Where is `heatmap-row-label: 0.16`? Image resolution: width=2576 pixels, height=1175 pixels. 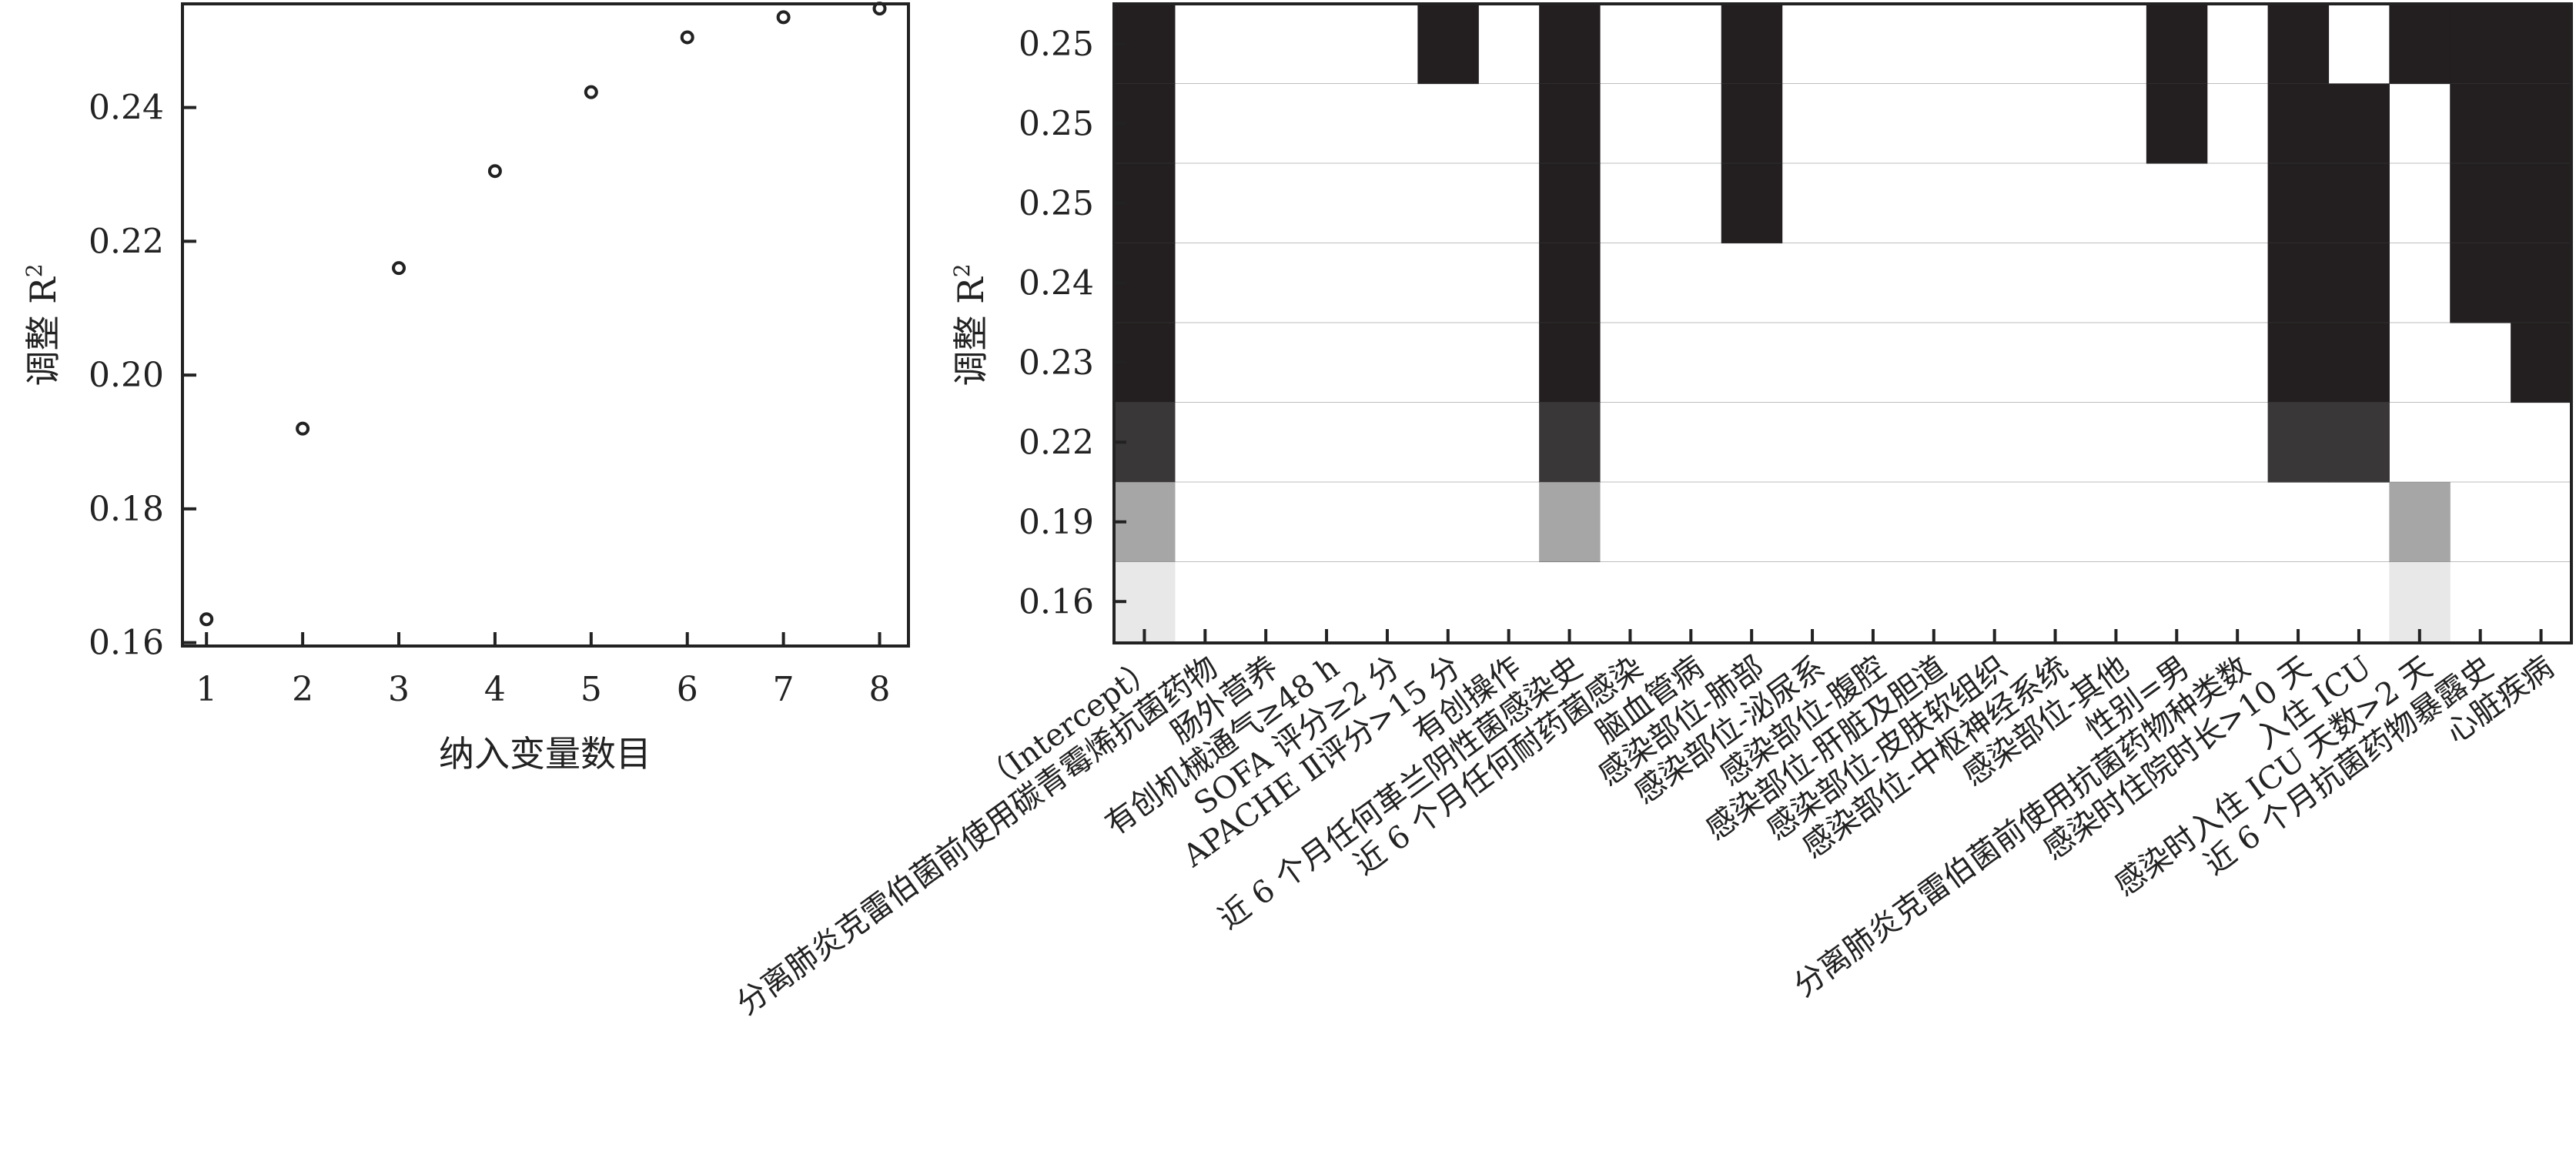 heatmap-row-label: 0.16 is located at coordinates (1056, 601).